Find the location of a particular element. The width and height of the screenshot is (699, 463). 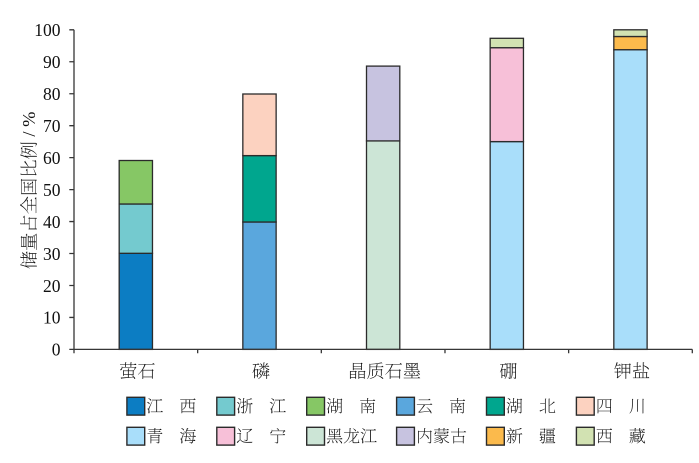

svg-text: 40 is located at coordinates (52, 222).